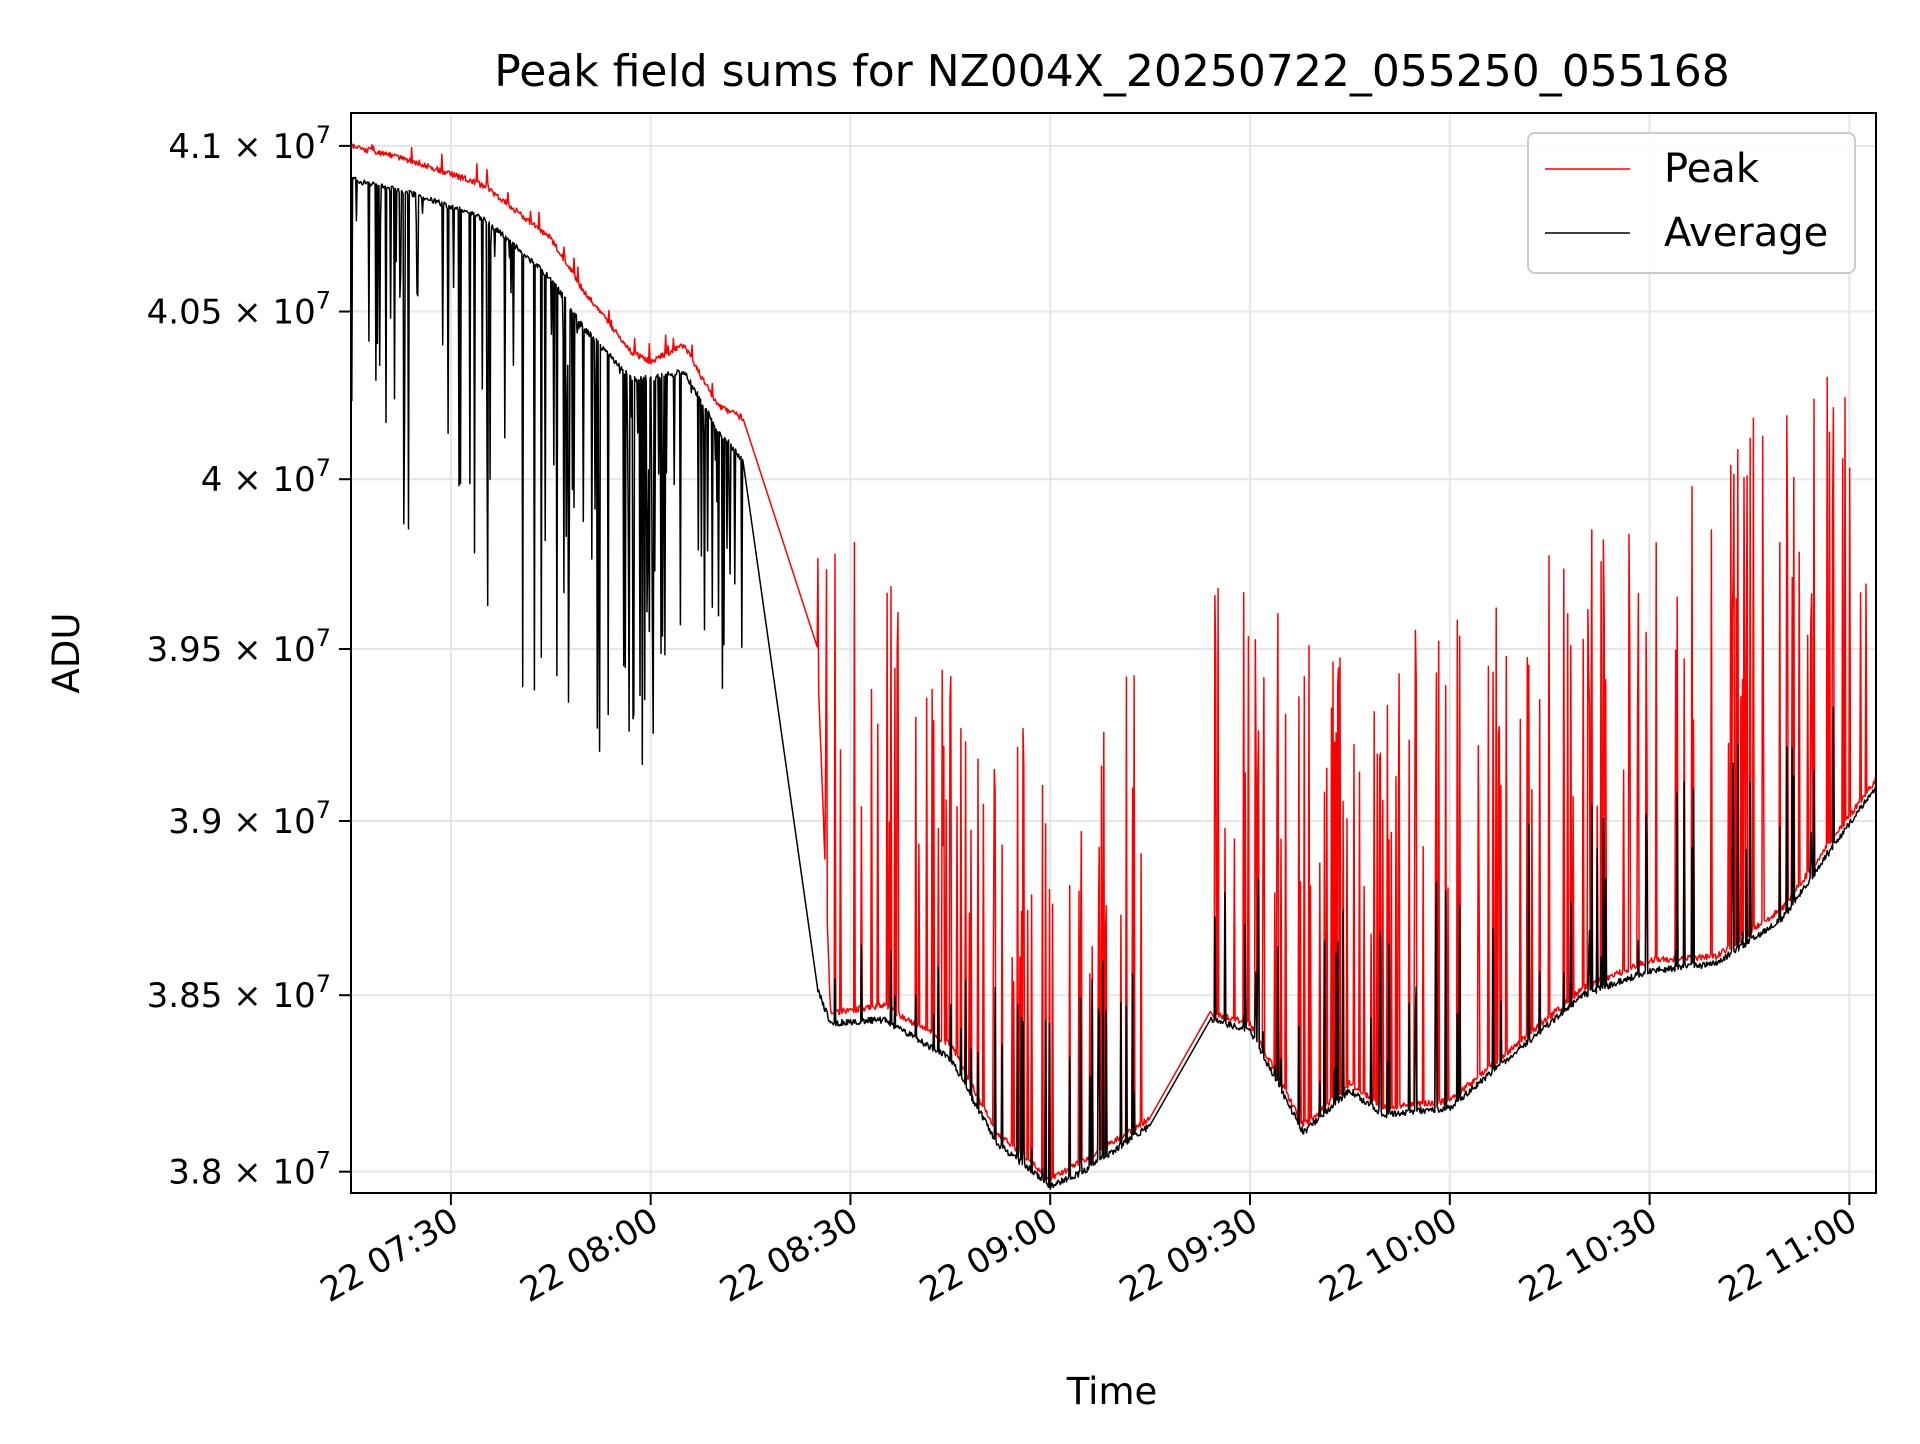 This screenshot has width=1920, height=1444. Describe the element at coordinates (185, 313) in the screenshot. I see `y-tick-mantissa: 4.05` at that location.